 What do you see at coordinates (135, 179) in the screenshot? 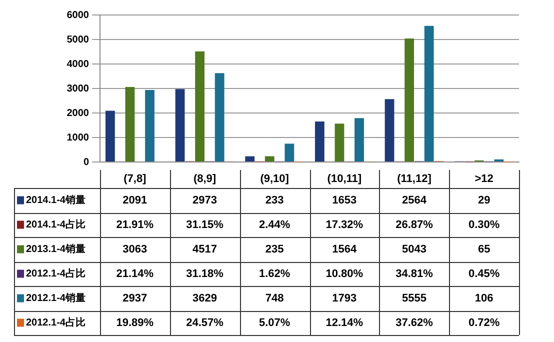
I see `x-tick-label: (7,8]` at bounding box center [135, 179].